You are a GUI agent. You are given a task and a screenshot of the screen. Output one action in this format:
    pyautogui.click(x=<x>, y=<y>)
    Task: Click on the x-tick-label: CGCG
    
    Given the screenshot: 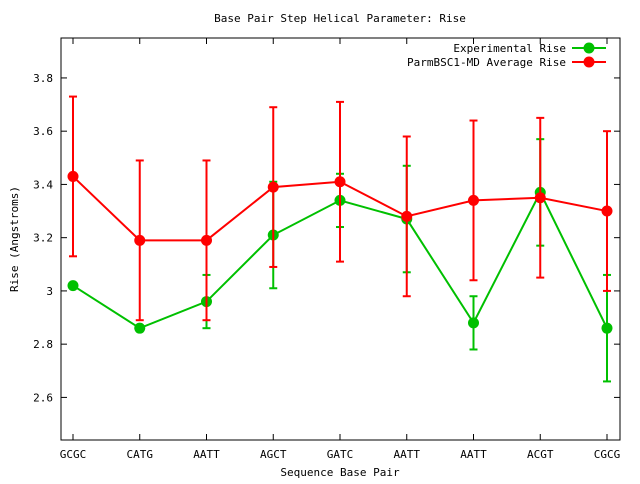 What is the action you would take?
    pyautogui.click(x=607, y=454)
    